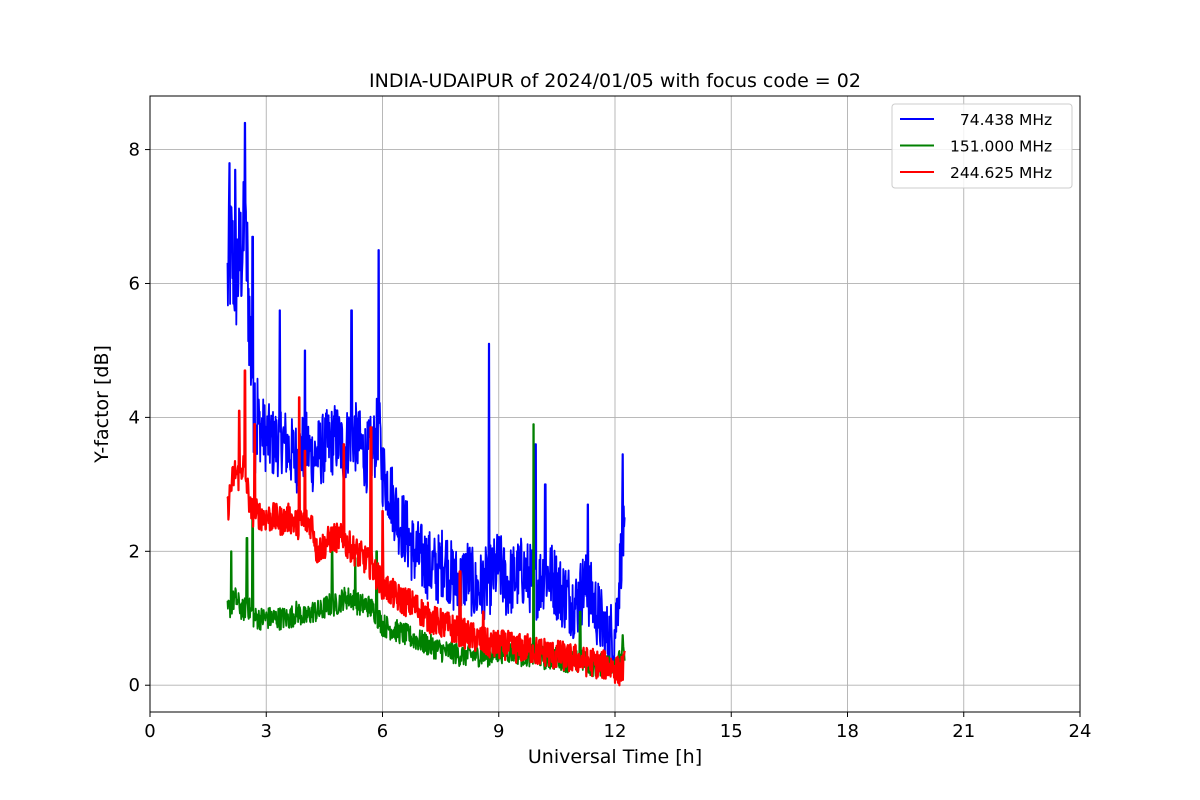 Image resolution: width=1200 pixels, height=800 pixels. What do you see at coordinates (731, 731) in the screenshot?
I see `x-tick-label: 15` at bounding box center [731, 731].